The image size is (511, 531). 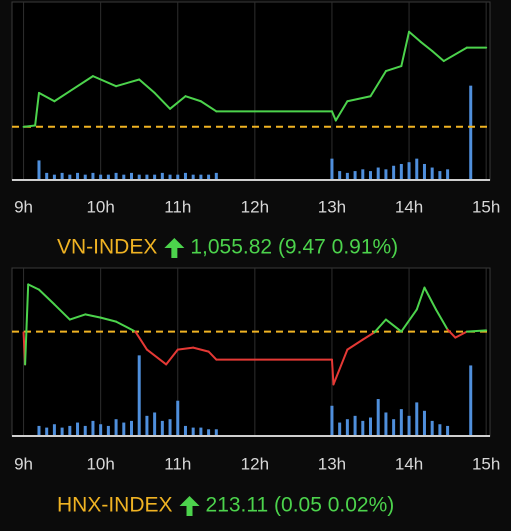 I want to click on x-tick-label: 13h, so click(x=332, y=463).